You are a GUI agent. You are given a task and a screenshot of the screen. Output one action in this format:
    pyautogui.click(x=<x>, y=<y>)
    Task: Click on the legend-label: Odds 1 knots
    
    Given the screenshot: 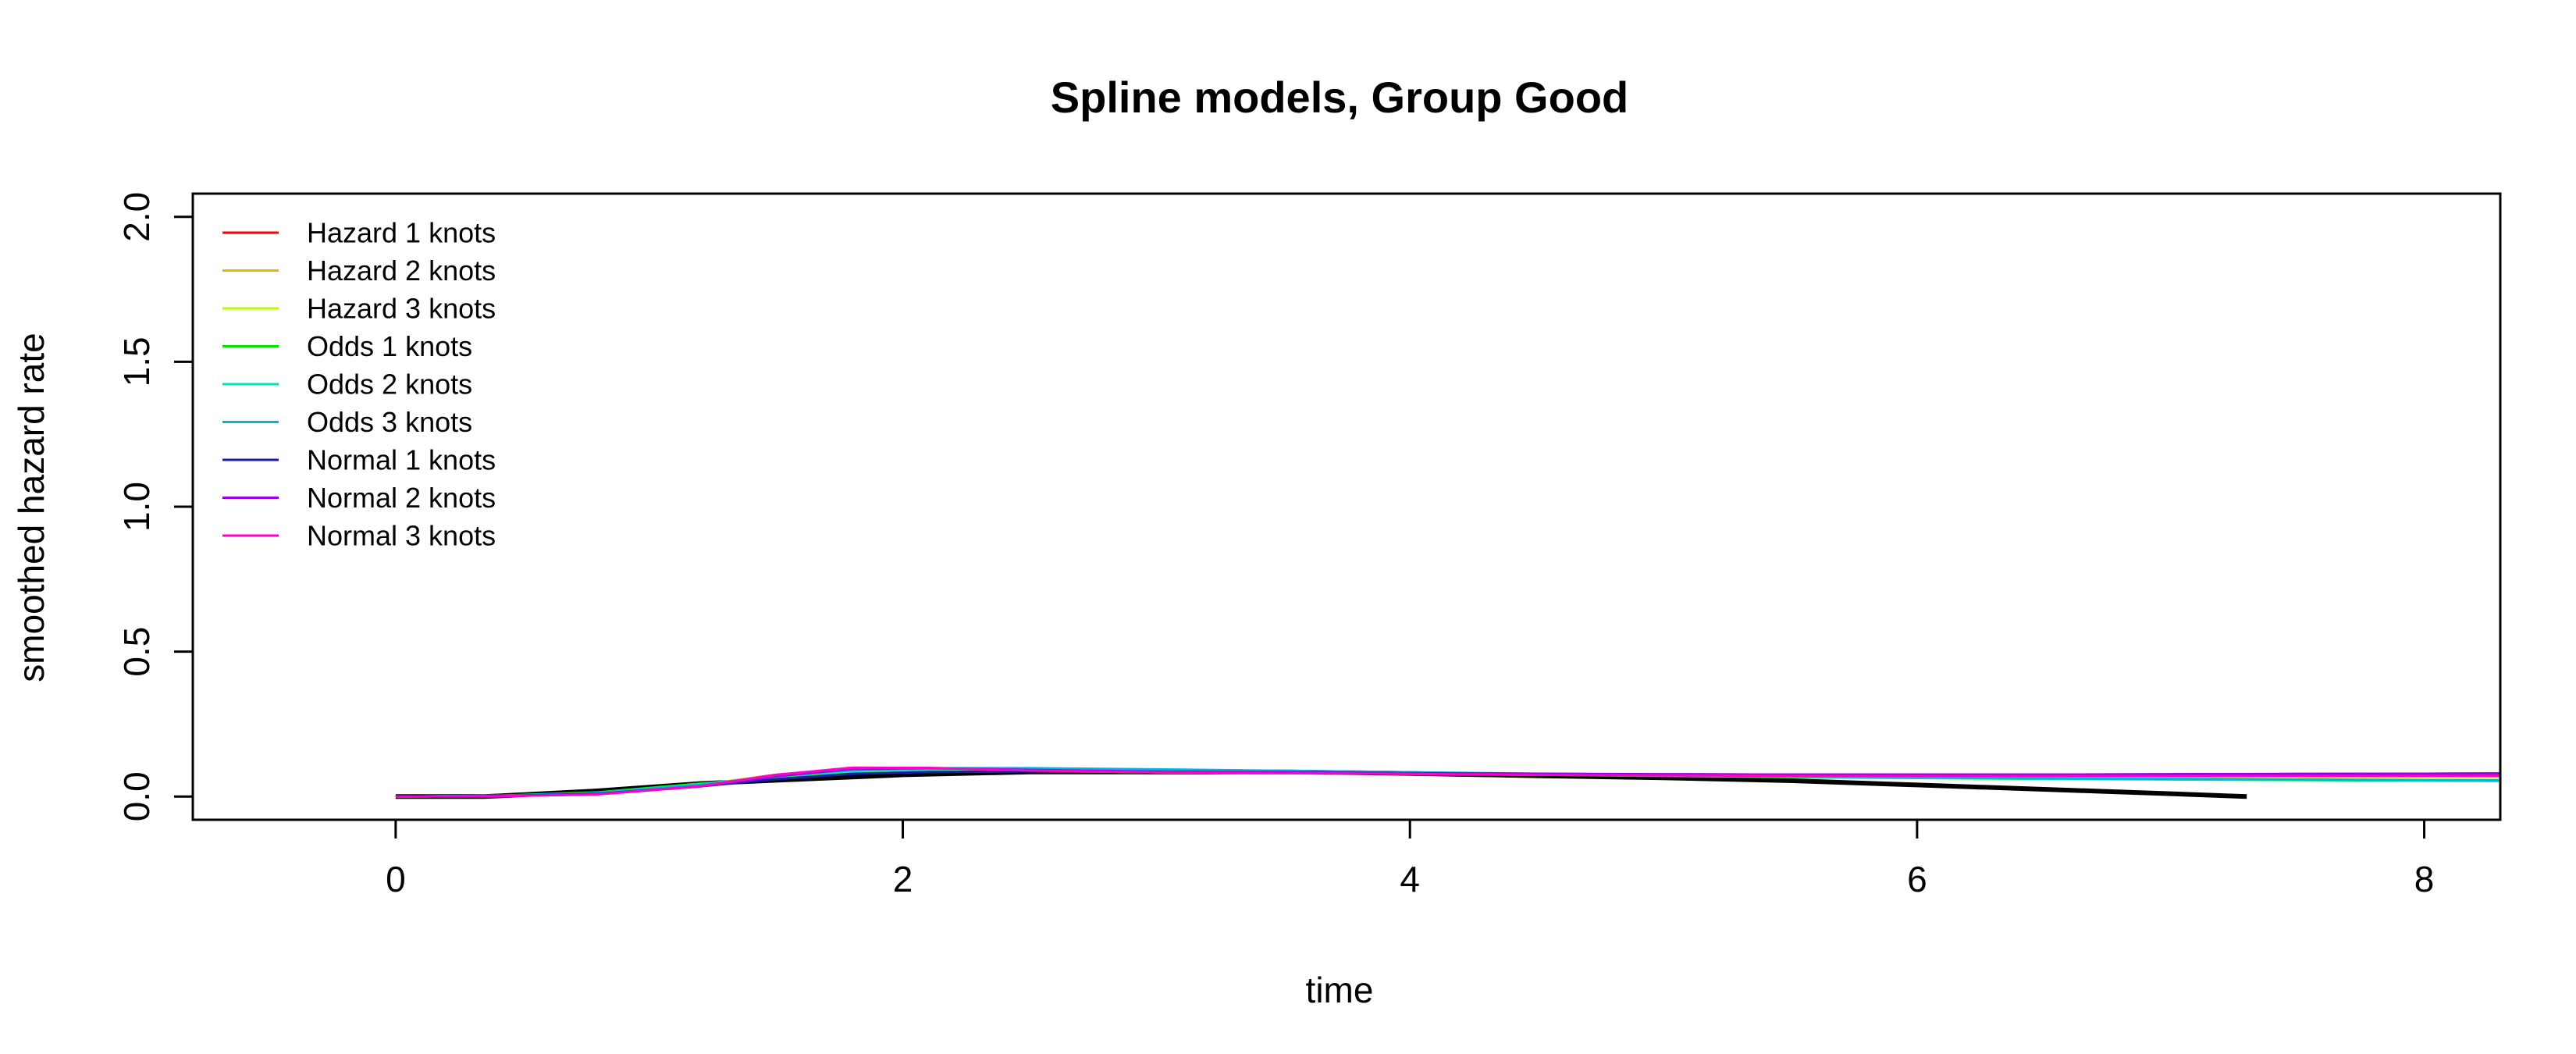 What is the action you would take?
    pyautogui.click(x=389, y=346)
    